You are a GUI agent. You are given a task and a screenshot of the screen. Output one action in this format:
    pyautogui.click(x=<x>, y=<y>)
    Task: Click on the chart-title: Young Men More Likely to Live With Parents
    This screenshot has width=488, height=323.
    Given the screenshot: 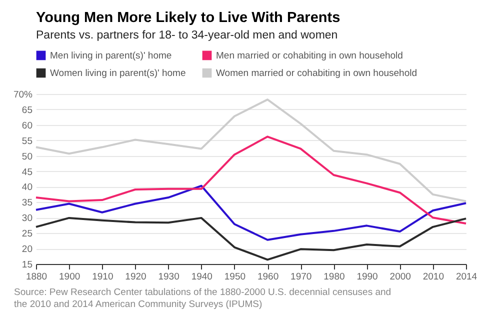 What is the action you would take?
    pyautogui.click(x=188, y=18)
    